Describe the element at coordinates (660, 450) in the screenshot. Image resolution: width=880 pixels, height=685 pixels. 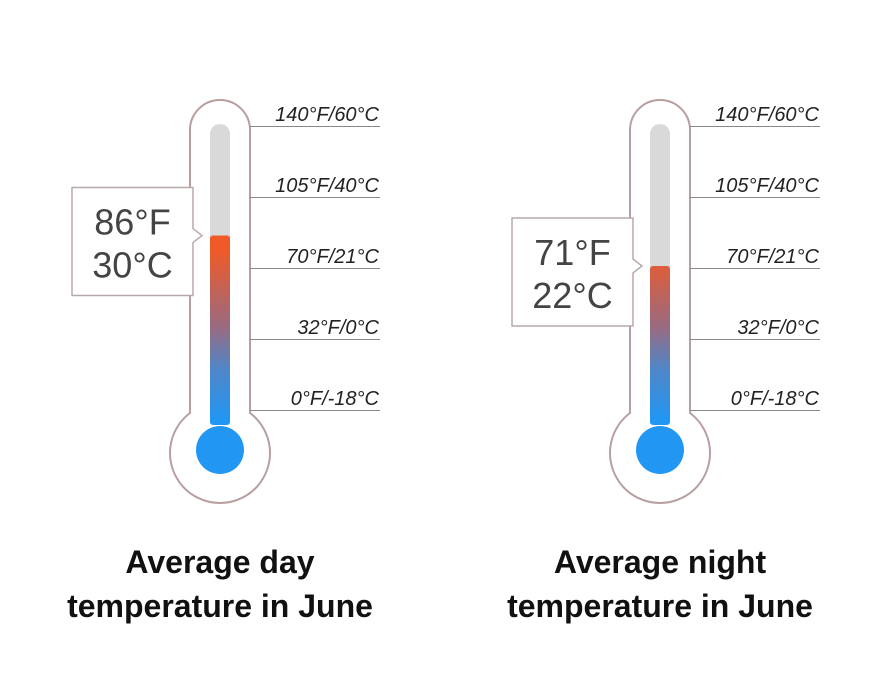
I see `night-mercury-bulb` at that location.